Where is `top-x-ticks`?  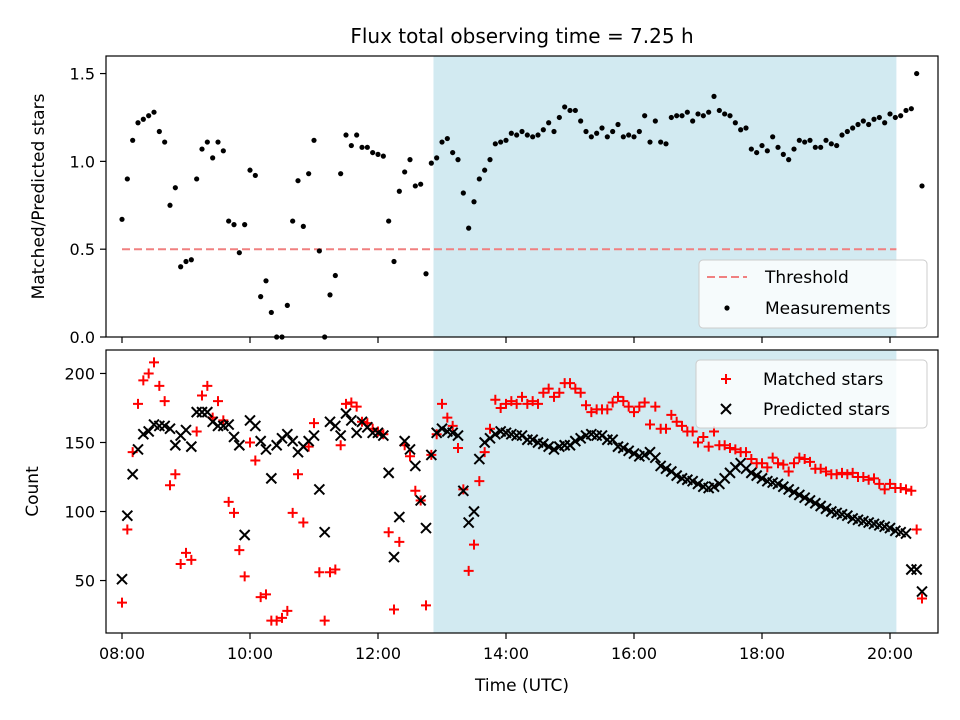 top-x-ticks is located at coordinates (506, 340).